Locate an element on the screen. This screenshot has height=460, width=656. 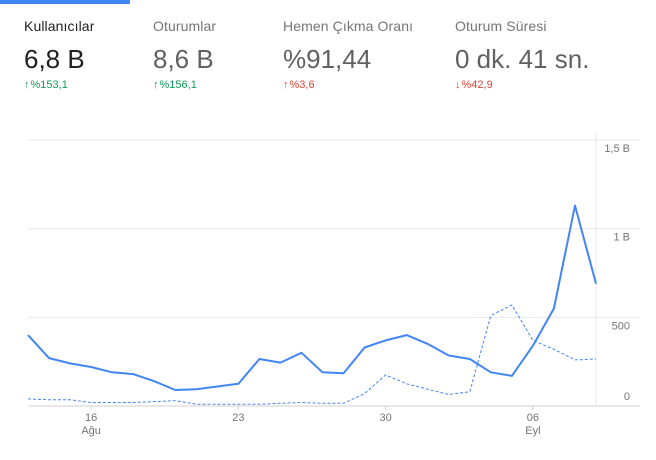
metric-label: Oturumlar is located at coordinates (185, 26).